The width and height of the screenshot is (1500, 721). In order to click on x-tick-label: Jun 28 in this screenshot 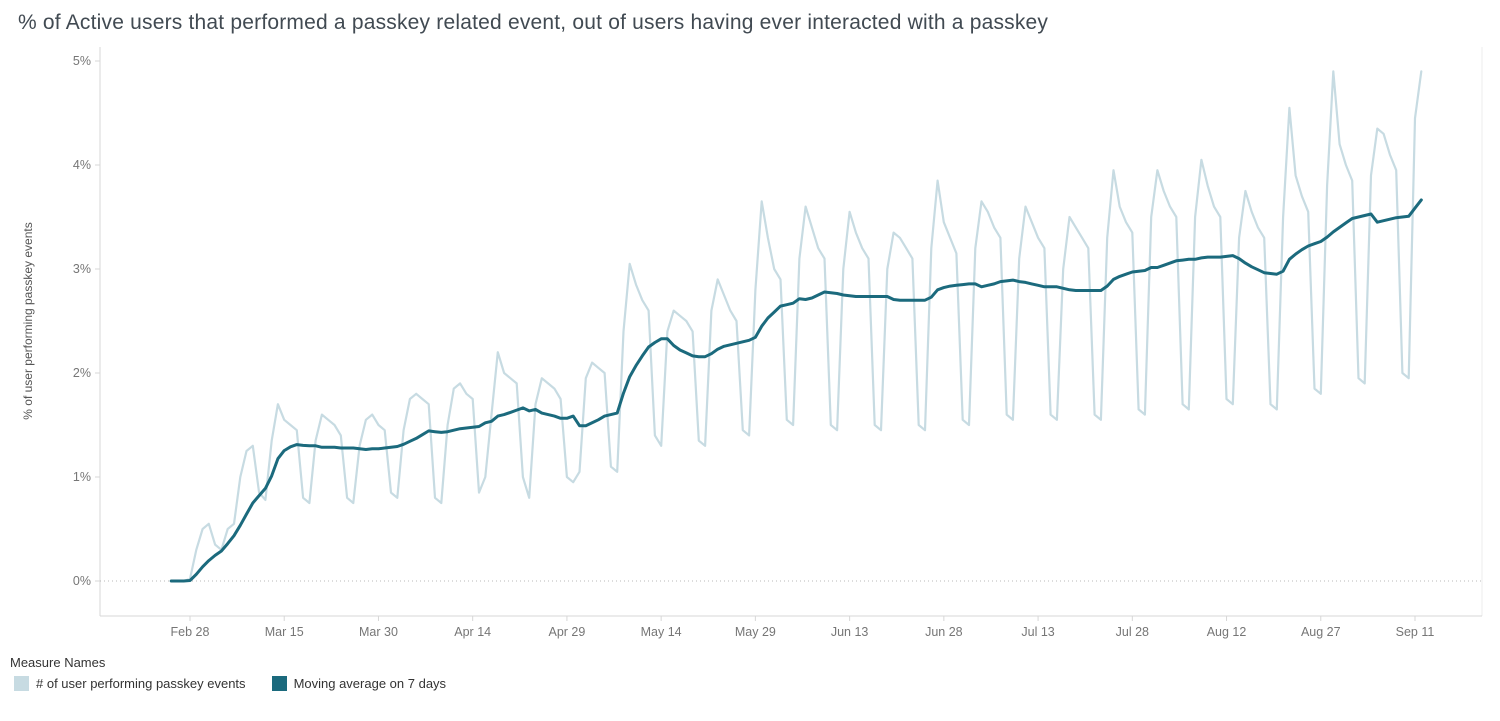, I will do `click(944, 632)`.